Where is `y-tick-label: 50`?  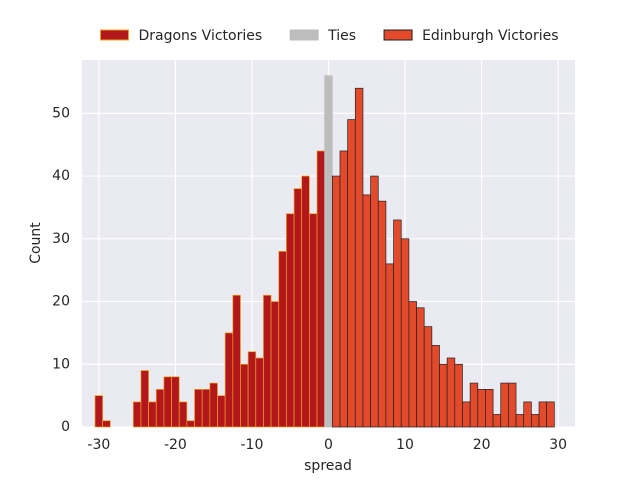 y-tick-label: 50 is located at coordinates (61, 113).